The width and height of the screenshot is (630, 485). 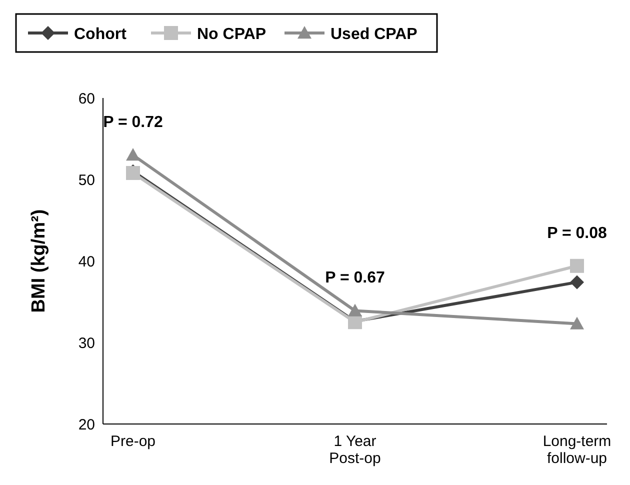 I want to click on annotation: P = 0.08, so click(x=577, y=233).